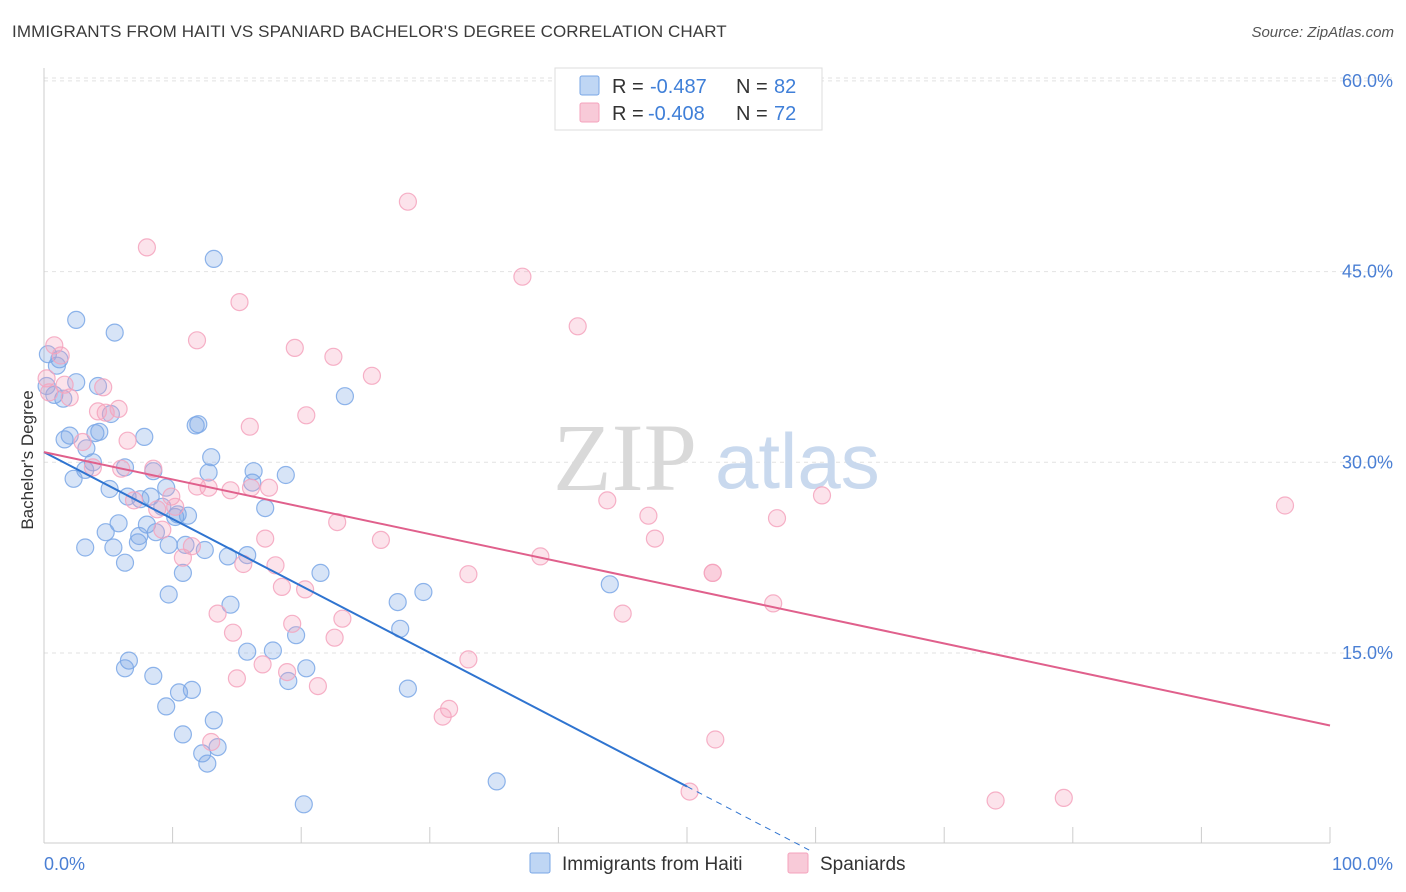  What do you see at coordinates (1367, 367) in the screenshot?
I see `y-axis-tick-labels: 15.0% 30.0% 45.0% 60.0%` at bounding box center [1367, 367].